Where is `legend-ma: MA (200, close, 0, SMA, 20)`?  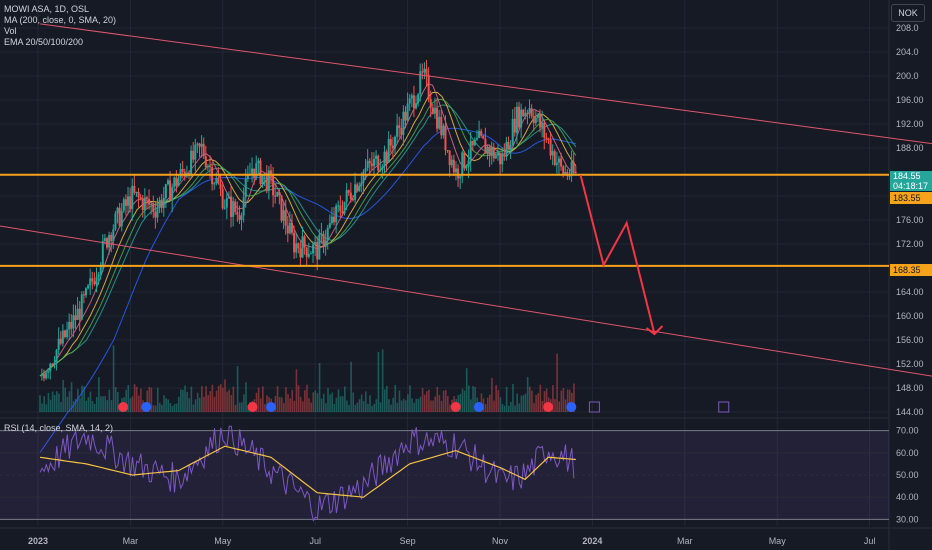 legend-ma: MA (200, close, 0, SMA, 20) is located at coordinates (60, 20).